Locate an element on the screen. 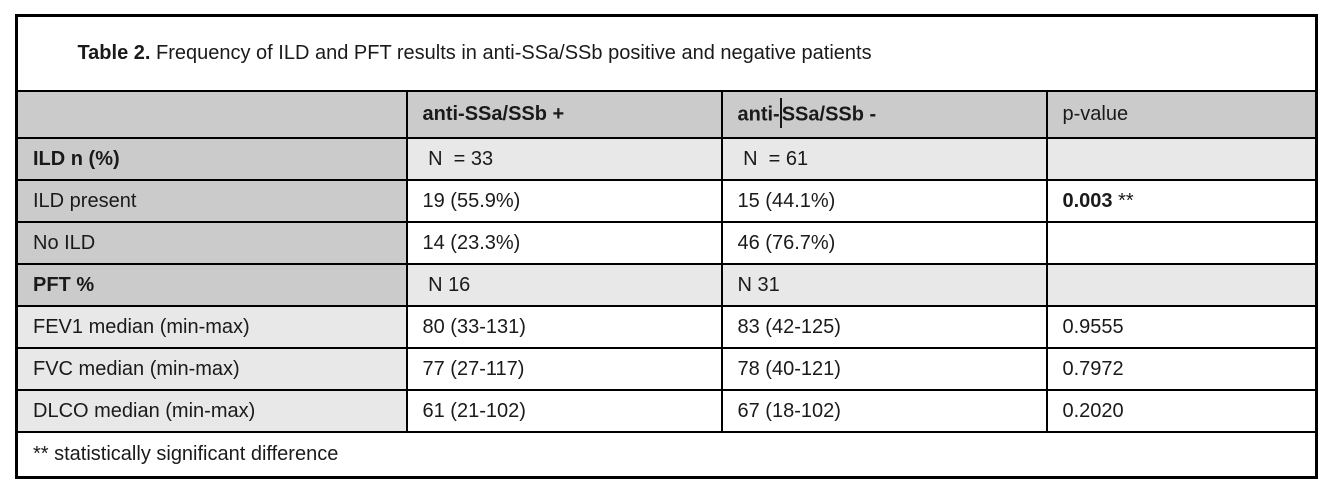 Image resolution: width=1326 pixels, height=483 pixels. row-label-cell: PFT % is located at coordinates (211, 285).